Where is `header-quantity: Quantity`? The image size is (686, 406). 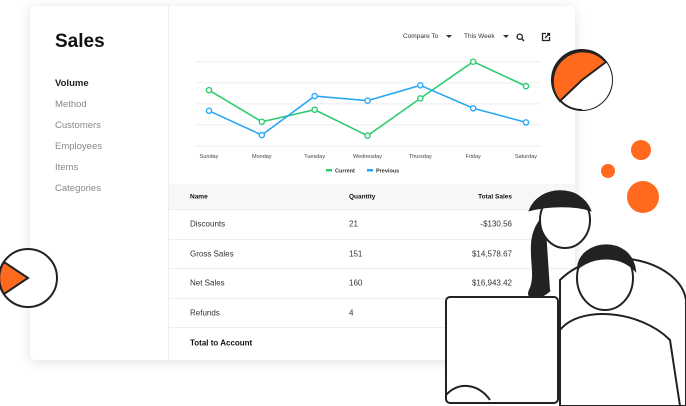
header-quantity: Quantity is located at coordinates (362, 196).